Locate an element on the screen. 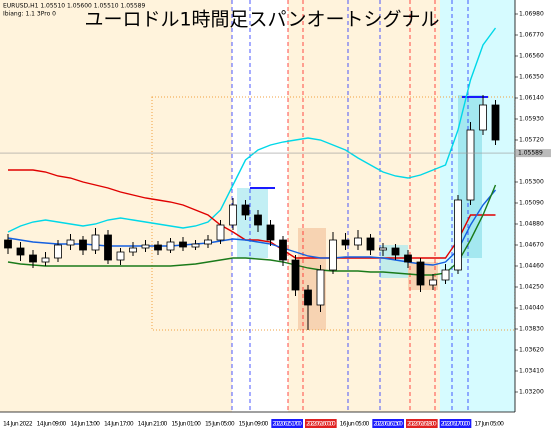 The image size is (551, 434). y-tick-label: 1.05090 is located at coordinates (531, 203).